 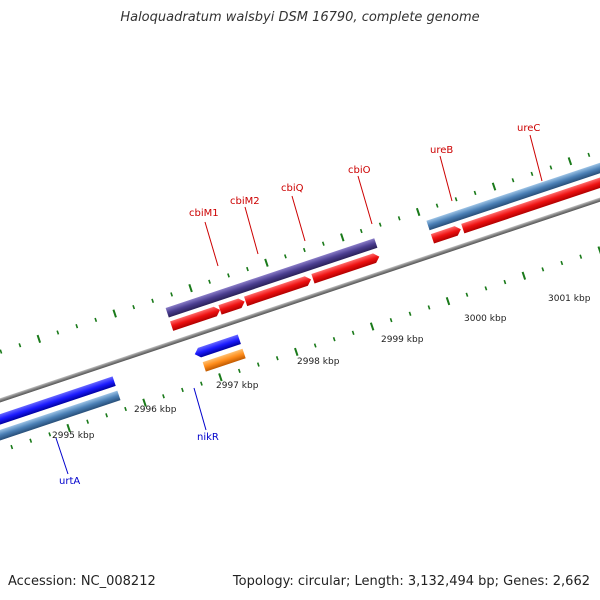 I want to click on gene-urtA-bar, so click(x=58, y=403).